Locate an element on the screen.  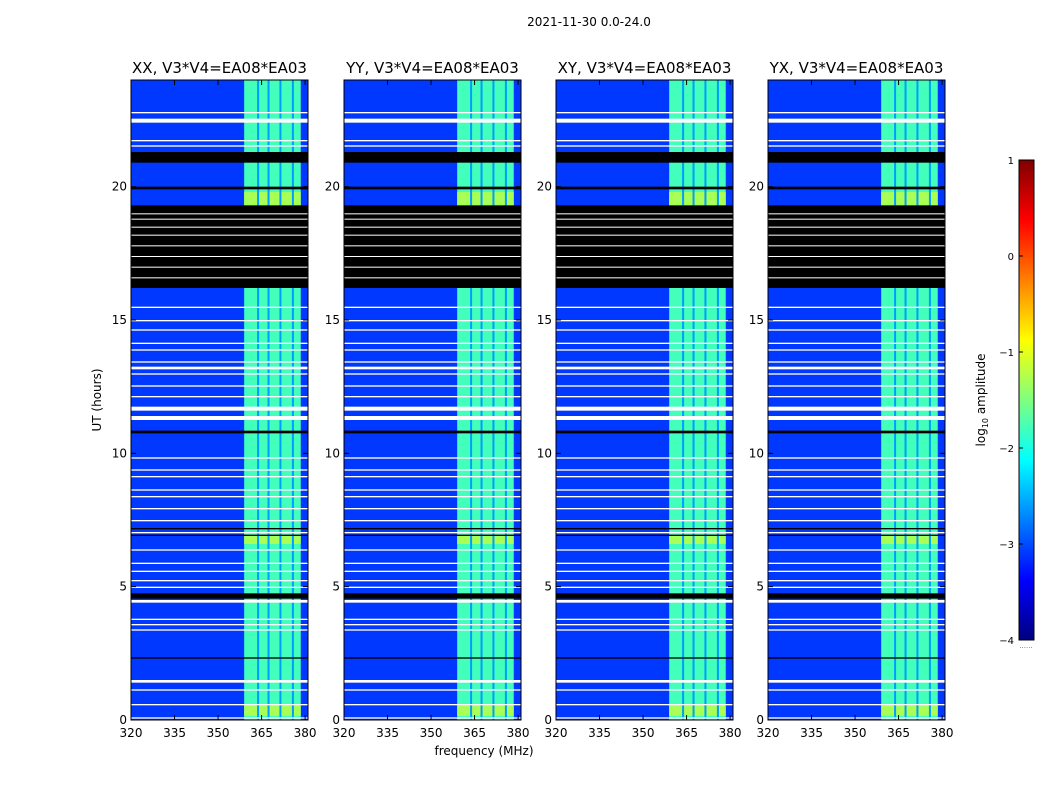
y-tick-label: 10 is located at coordinates (119, 453).